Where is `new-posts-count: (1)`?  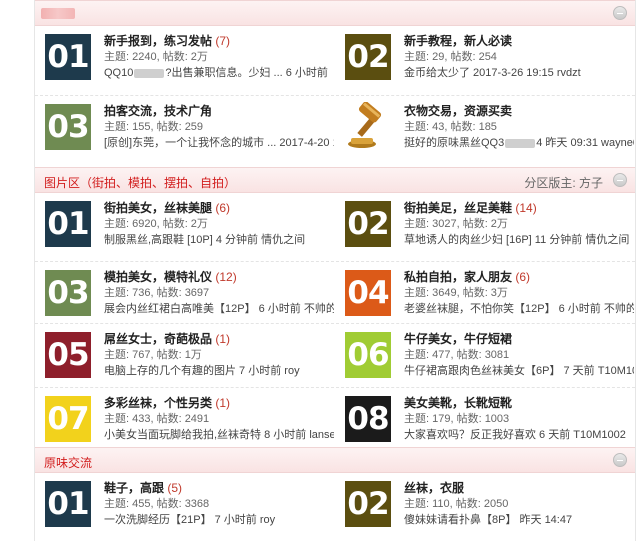 new-posts-count: (1) is located at coordinates (223, 339).